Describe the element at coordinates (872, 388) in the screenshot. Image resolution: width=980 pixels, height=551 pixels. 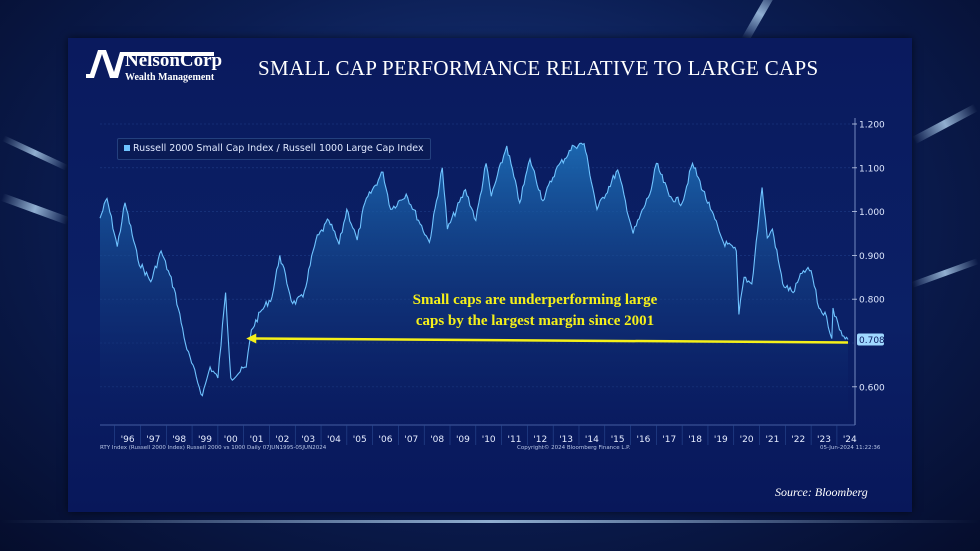
I see `y-tick-label: 0.600` at that location.